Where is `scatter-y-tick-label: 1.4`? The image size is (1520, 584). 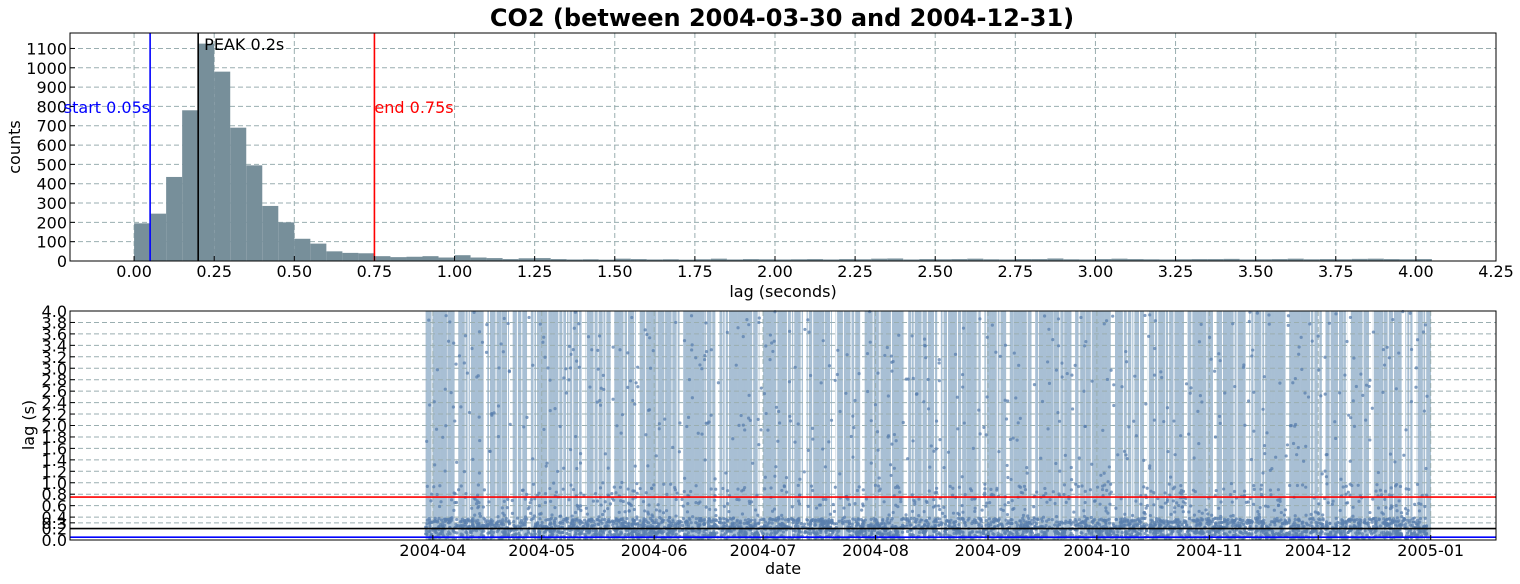
scatter-y-tick-label: 1.4 is located at coordinates (54, 460).